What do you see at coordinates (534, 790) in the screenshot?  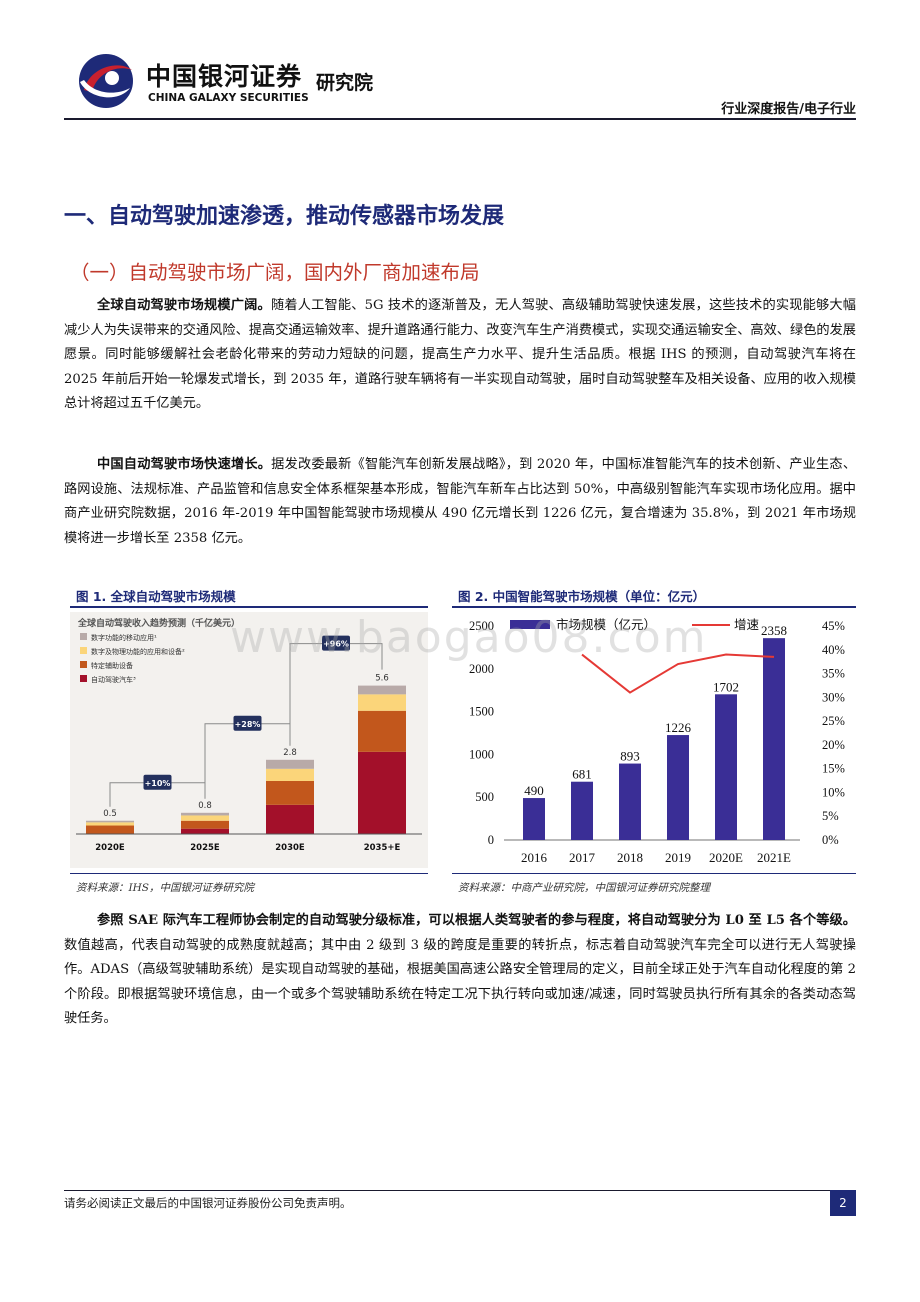 I see `data-label: 490` at bounding box center [534, 790].